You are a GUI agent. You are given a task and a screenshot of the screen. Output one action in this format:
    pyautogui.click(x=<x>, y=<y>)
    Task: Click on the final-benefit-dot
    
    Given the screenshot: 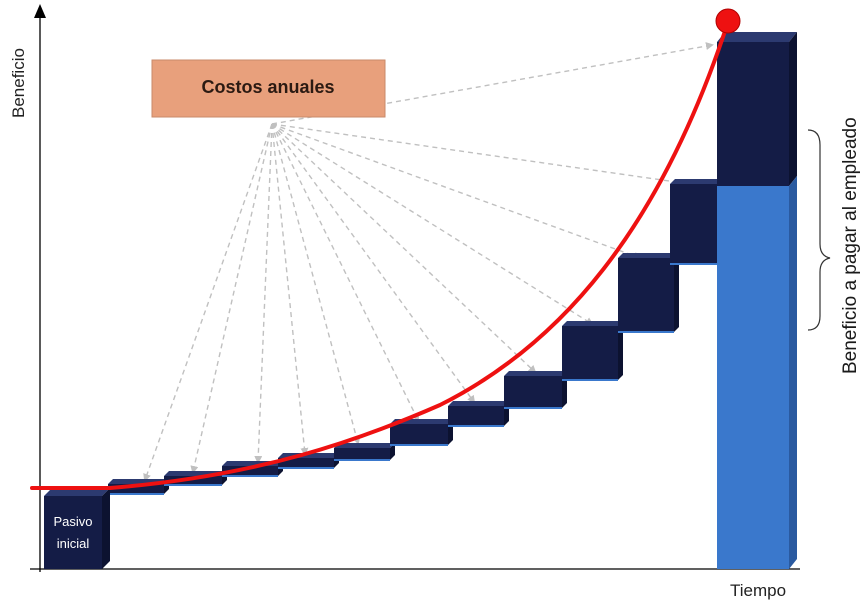 What is the action you would take?
    pyautogui.click(x=728, y=21)
    